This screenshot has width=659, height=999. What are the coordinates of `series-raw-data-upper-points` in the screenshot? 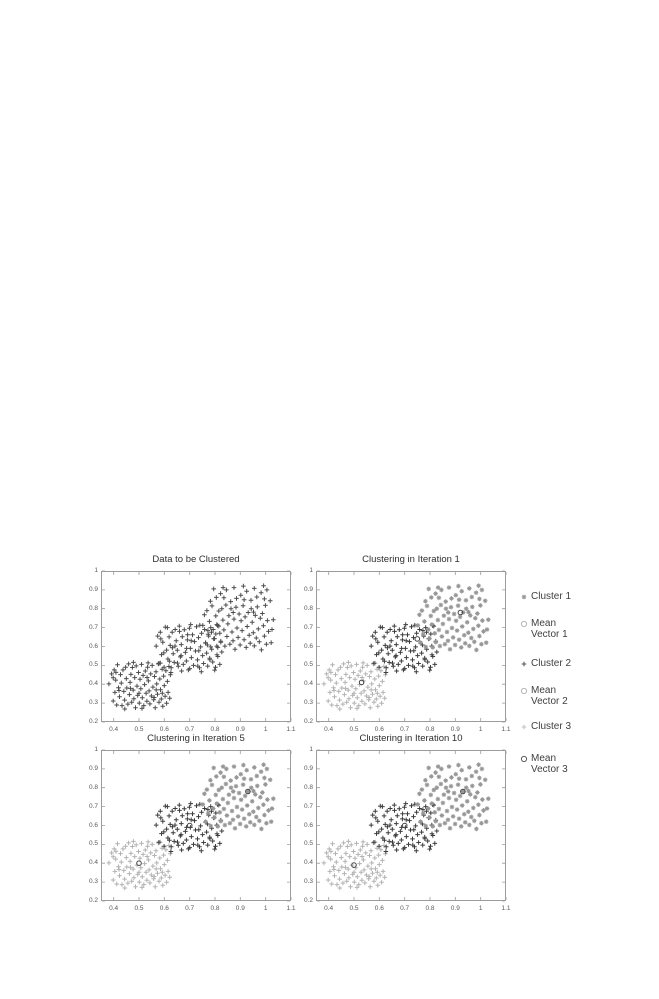 It's located at (238, 618).